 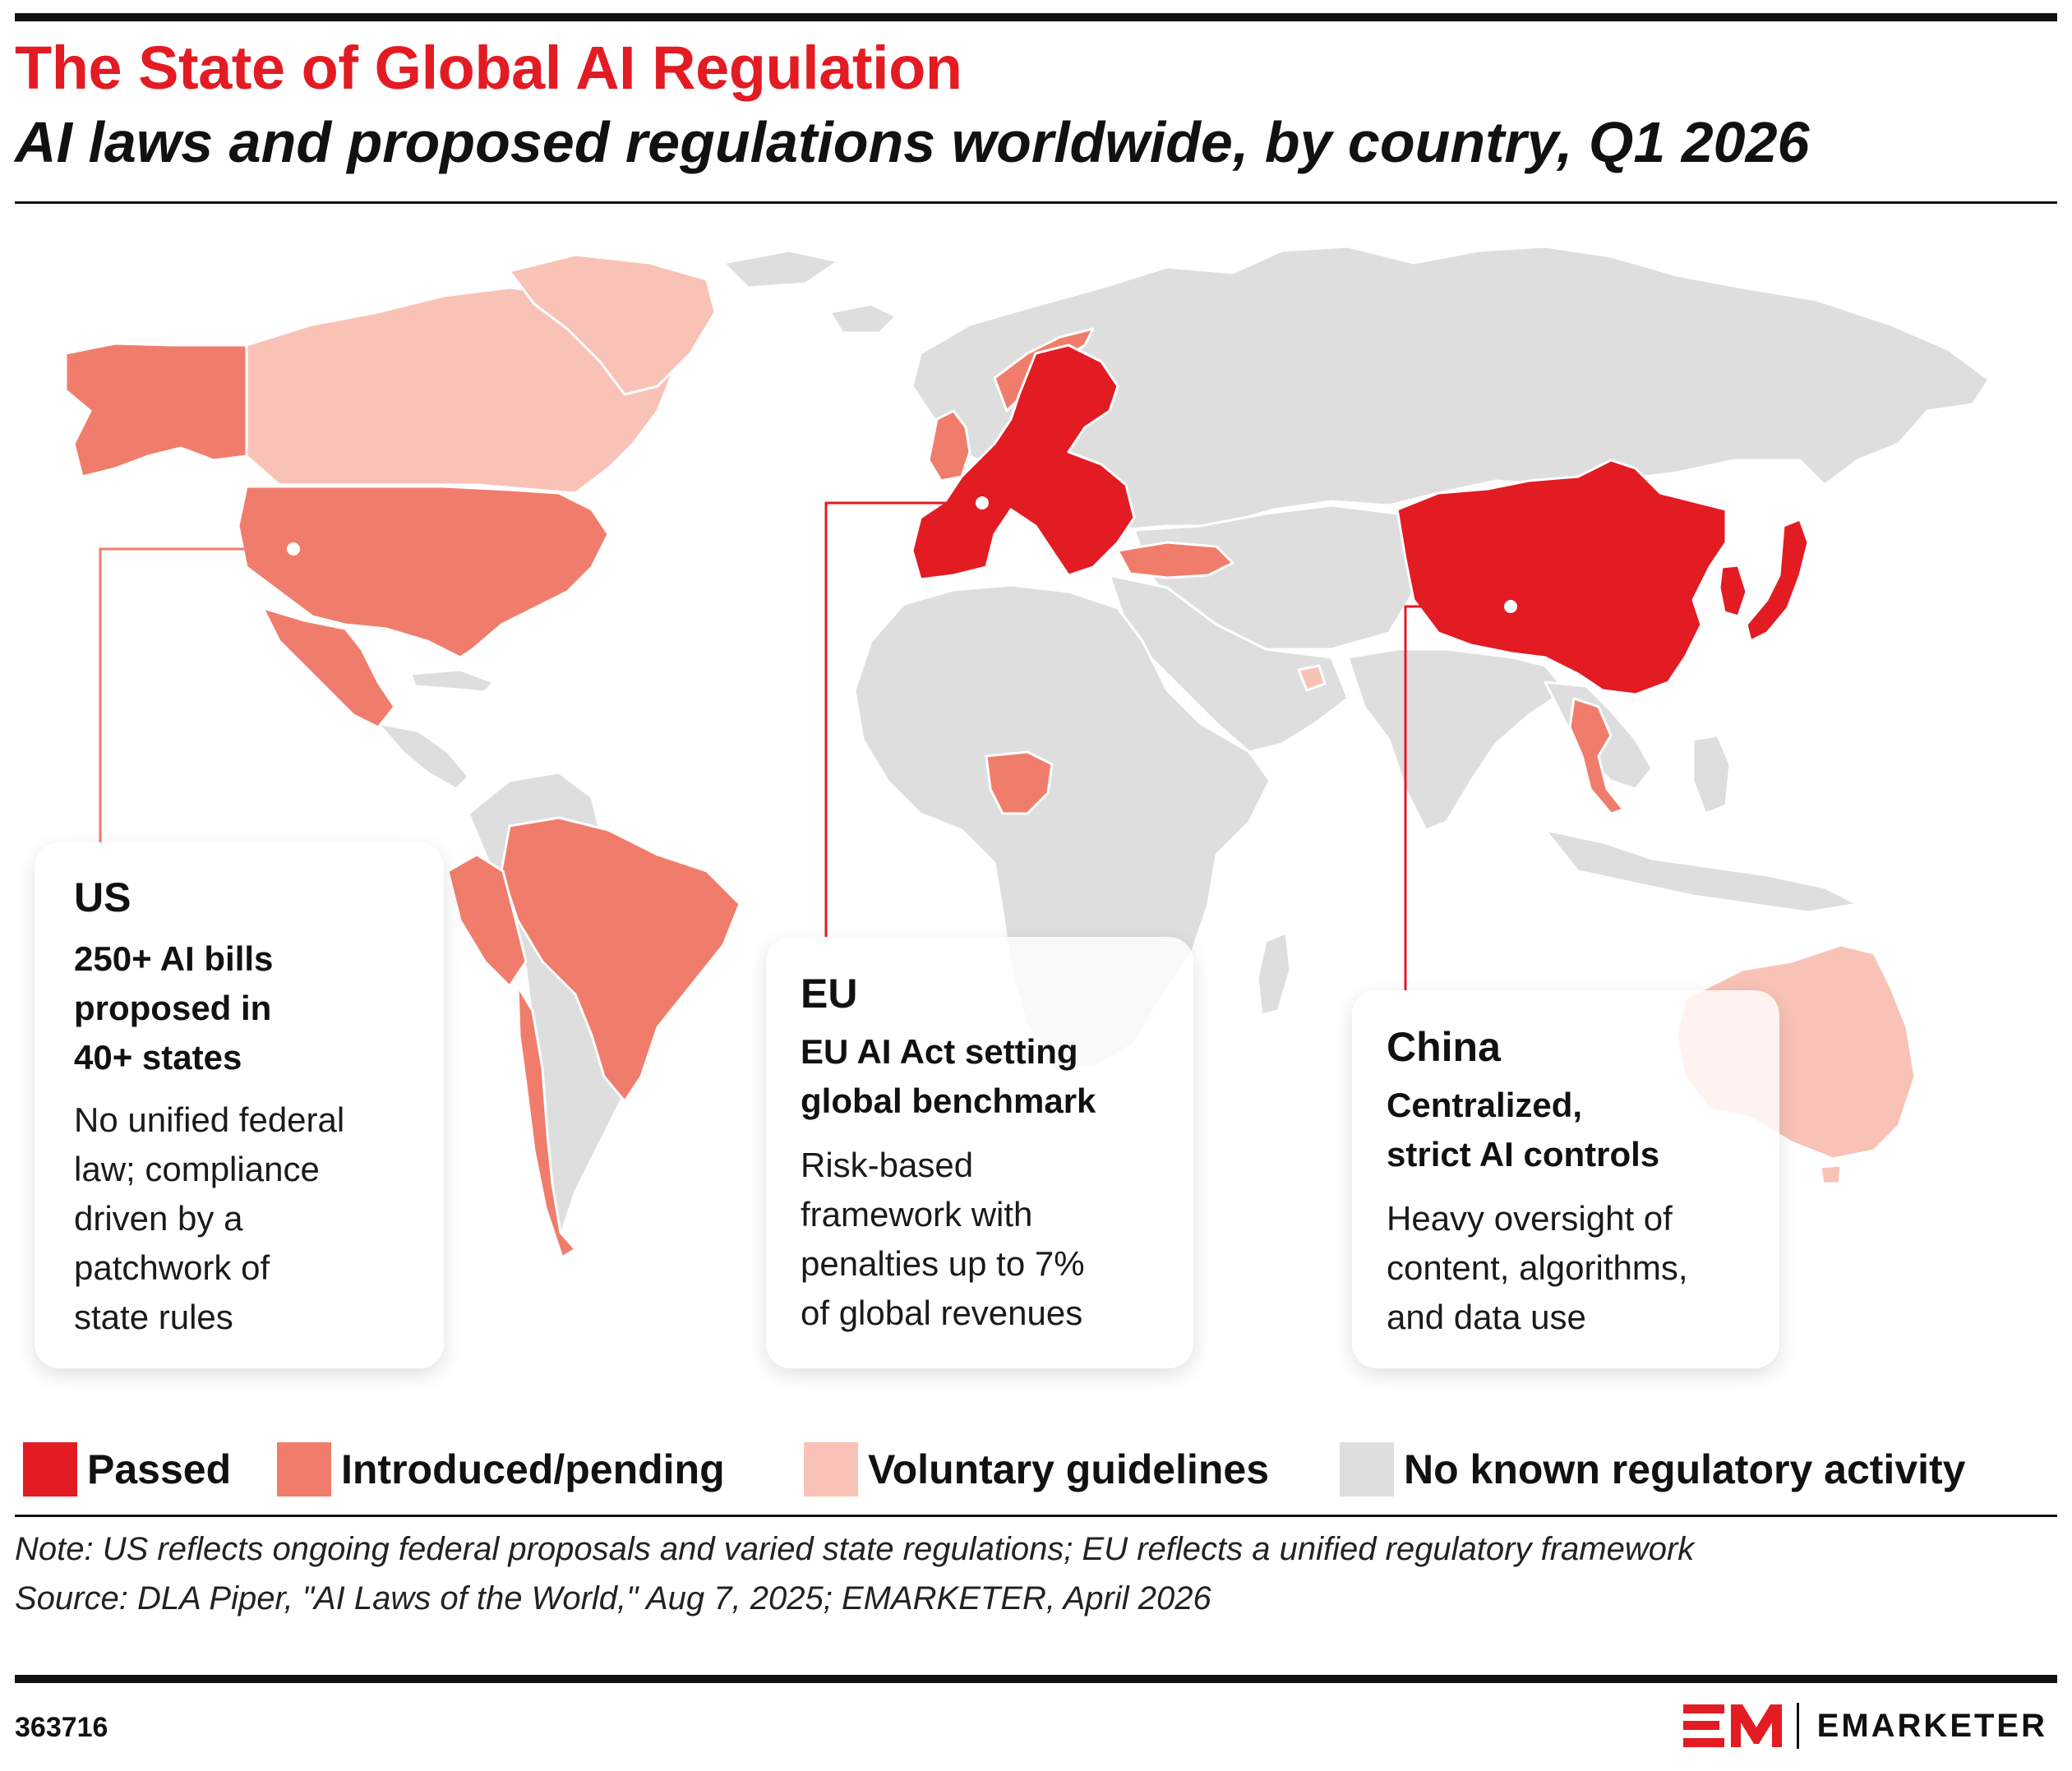 What do you see at coordinates (1023, 462) in the screenshot?
I see `region-eu` at bounding box center [1023, 462].